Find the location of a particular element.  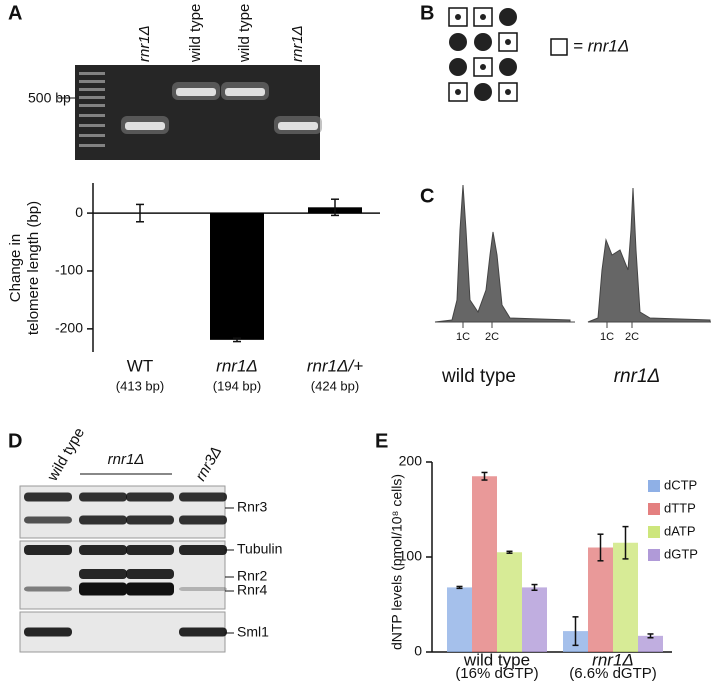

y-tick-label: -200 is located at coordinates (69, 328).